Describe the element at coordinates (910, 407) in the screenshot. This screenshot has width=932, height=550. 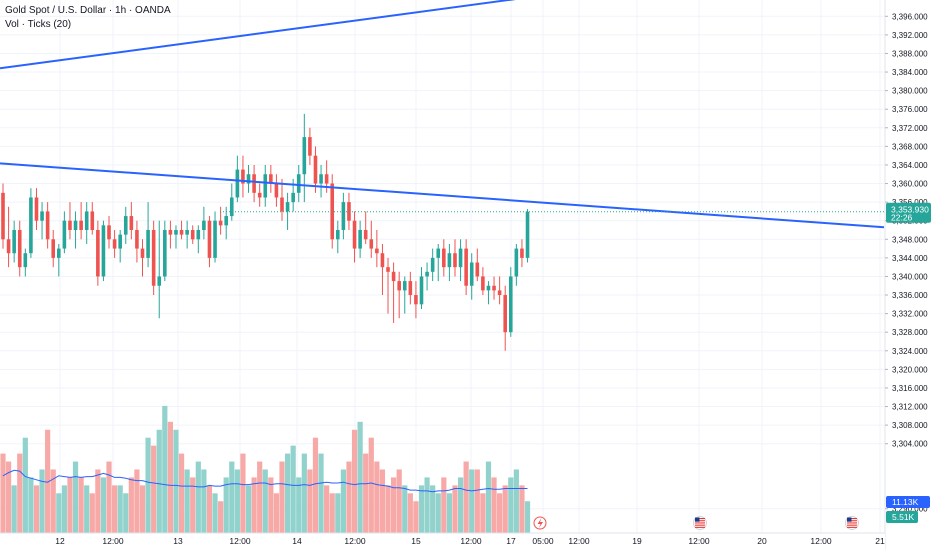
I see `y-tick-label: 3,312.000` at that location.